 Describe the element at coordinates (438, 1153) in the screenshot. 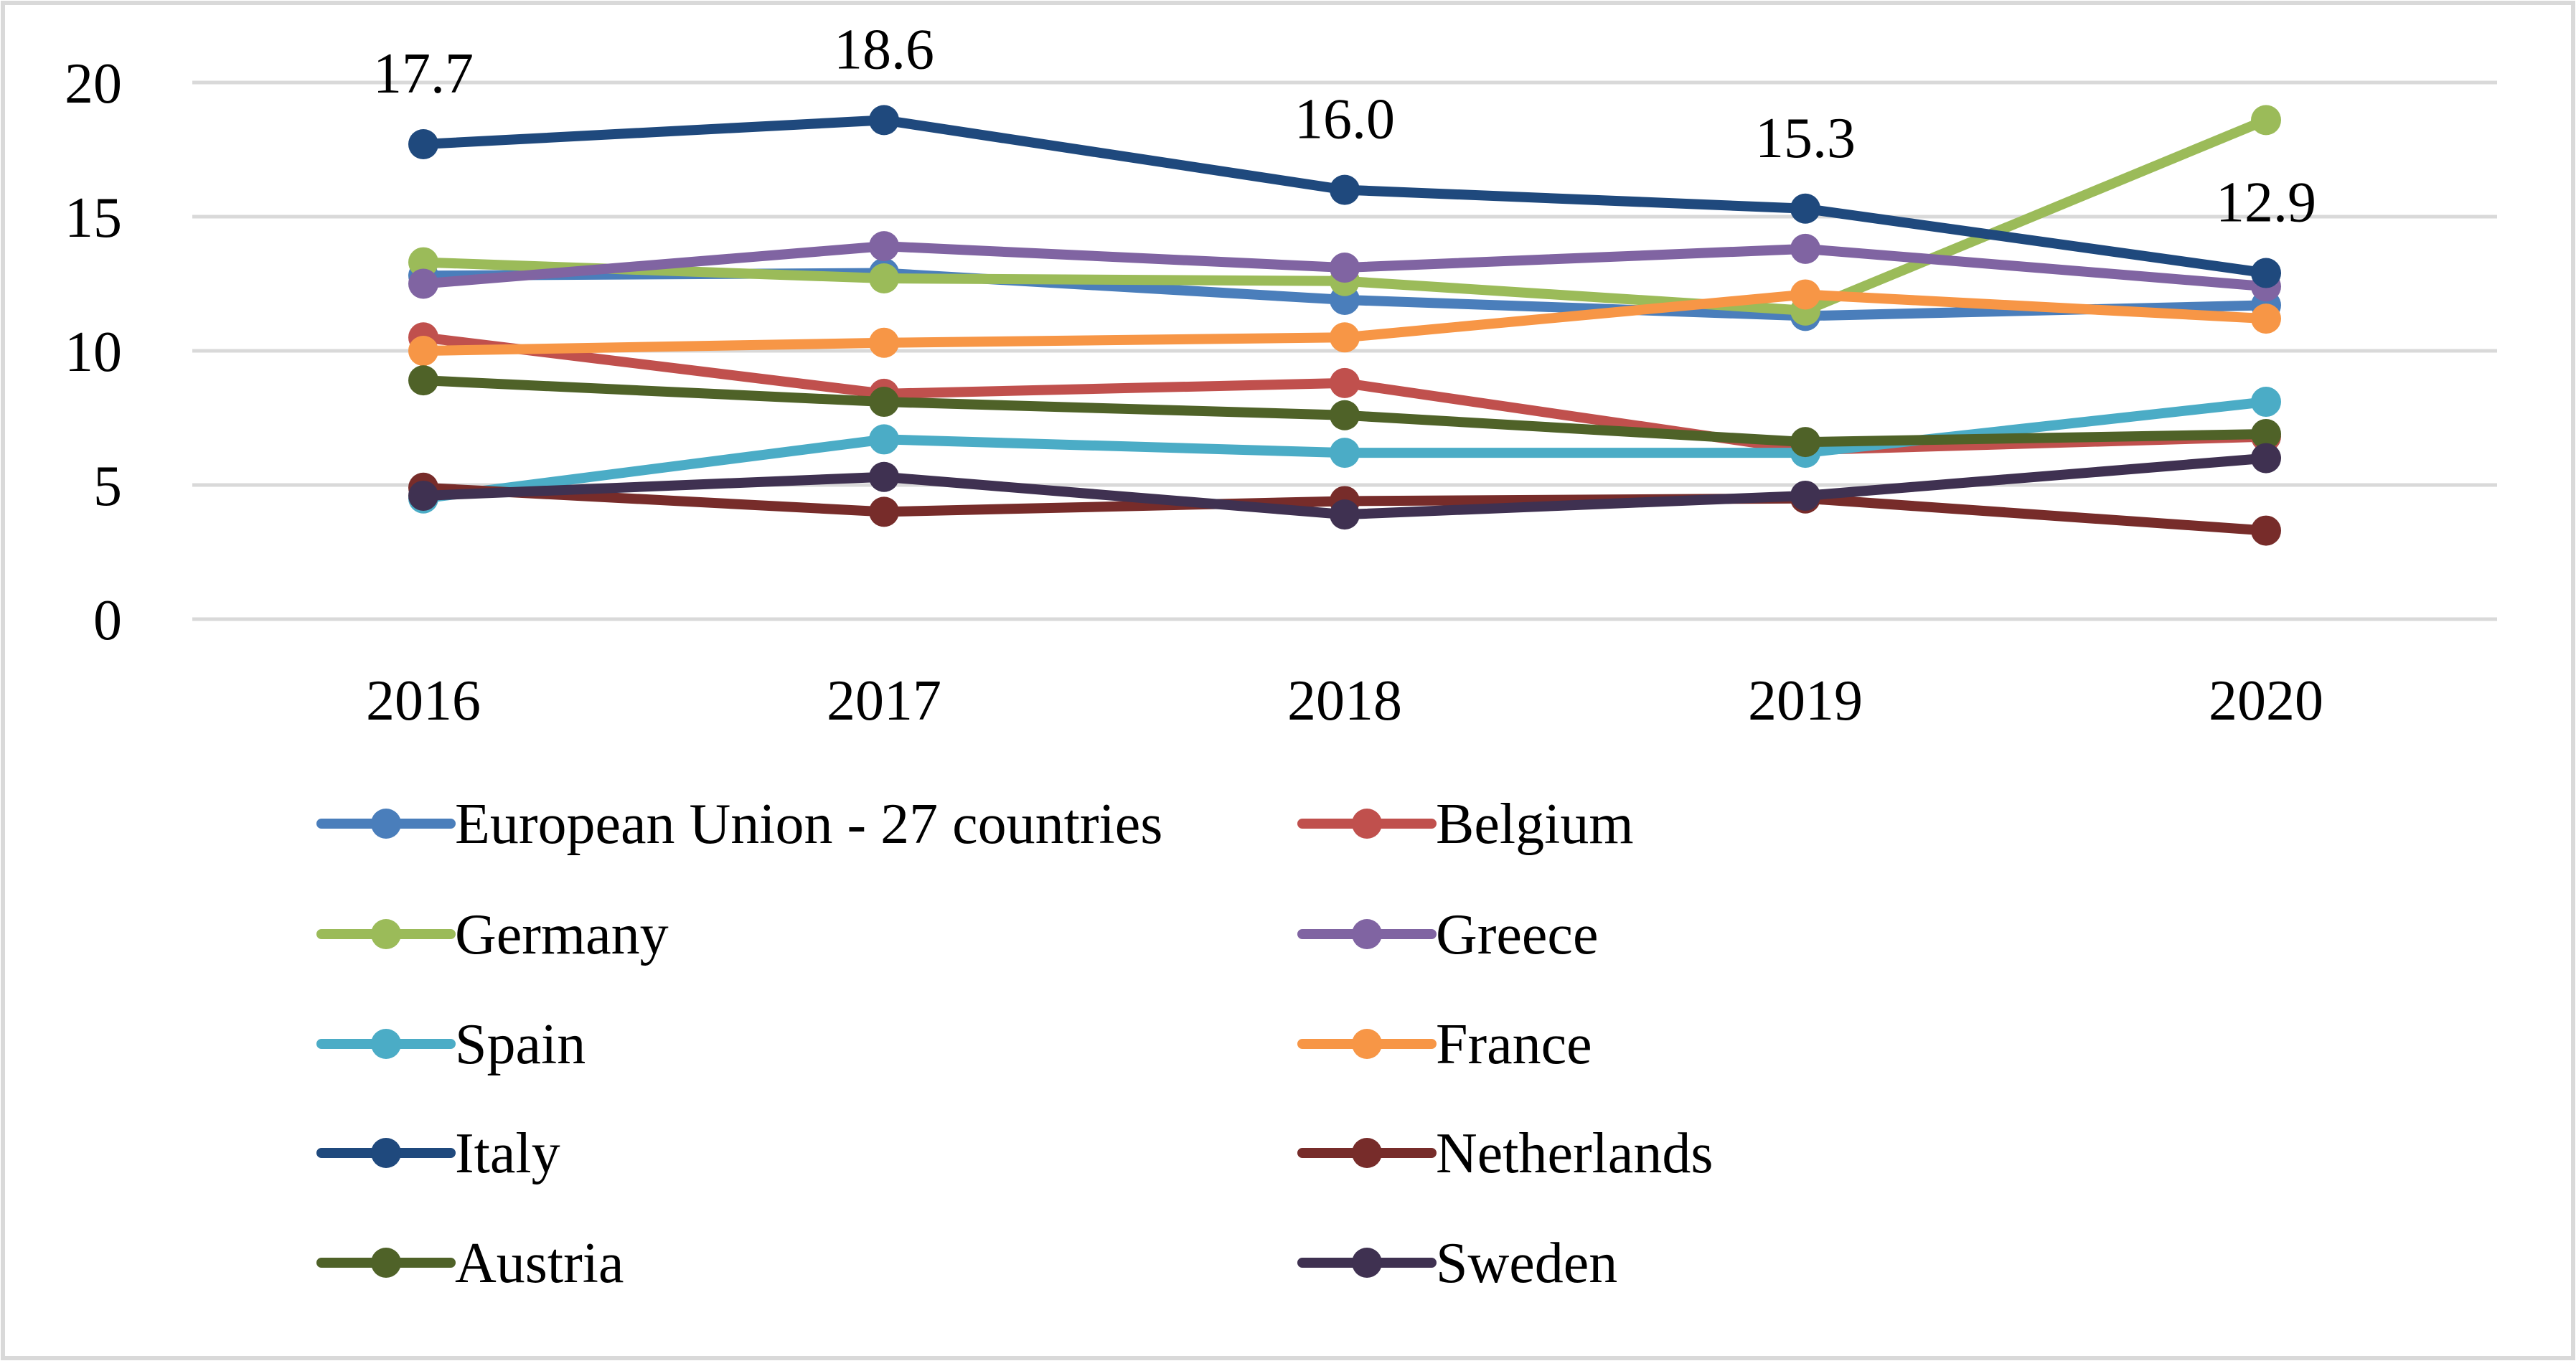

I see `legend-item: Italy` at that location.